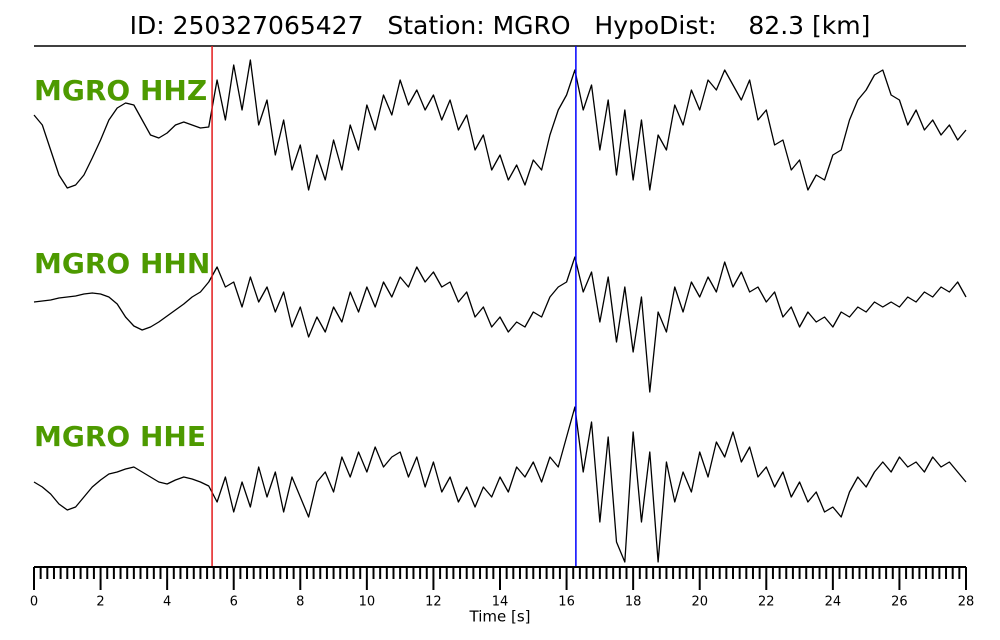  What do you see at coordinates (500, 617) in the screenshot?
I see `x-axis-label: Time [s]` at bounding box center [500, 617].